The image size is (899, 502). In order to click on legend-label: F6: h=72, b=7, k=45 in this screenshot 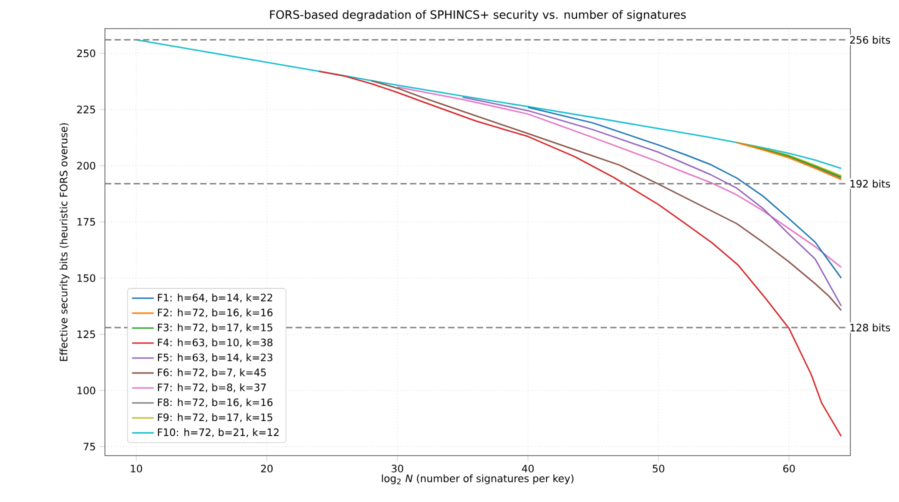, I will do `click(212, 373)`.